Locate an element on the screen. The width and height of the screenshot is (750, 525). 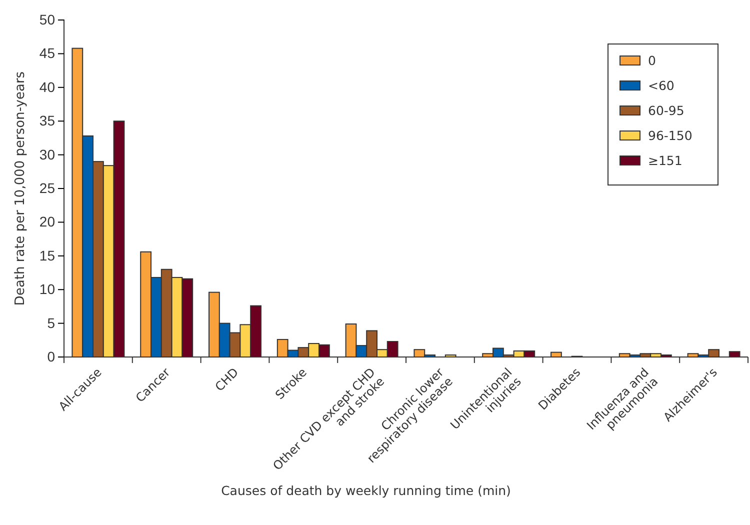
y-tick-label: 30 is located at coordinates (47, 154).